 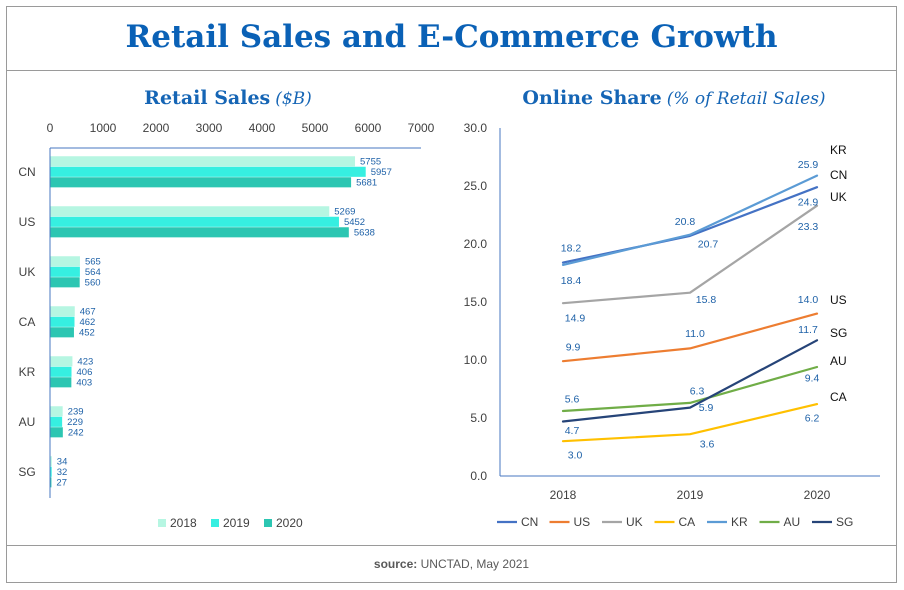 What do you see at coordinates (739, 522) in the screenshot?
I see `legend-label-kr: KR` at bounding box center [739, 522].